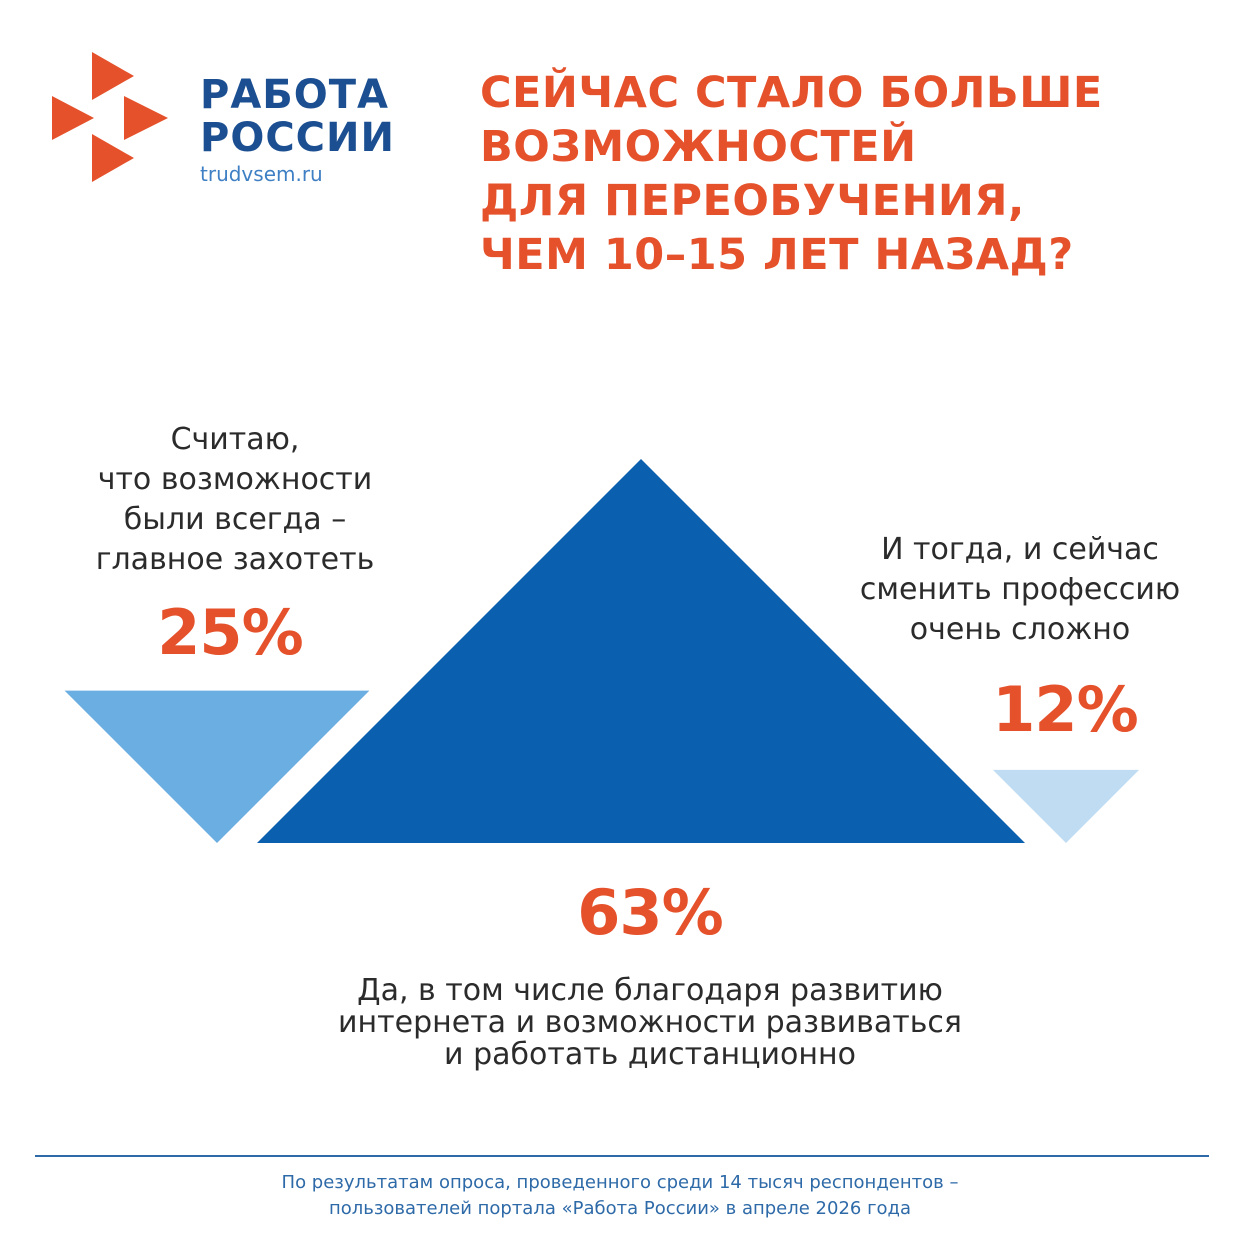 This screenshot has height=1241, width=1241. I want to click on title-line-2: ВОЗМОЖНОСТЕЙ, so click(698, 147).